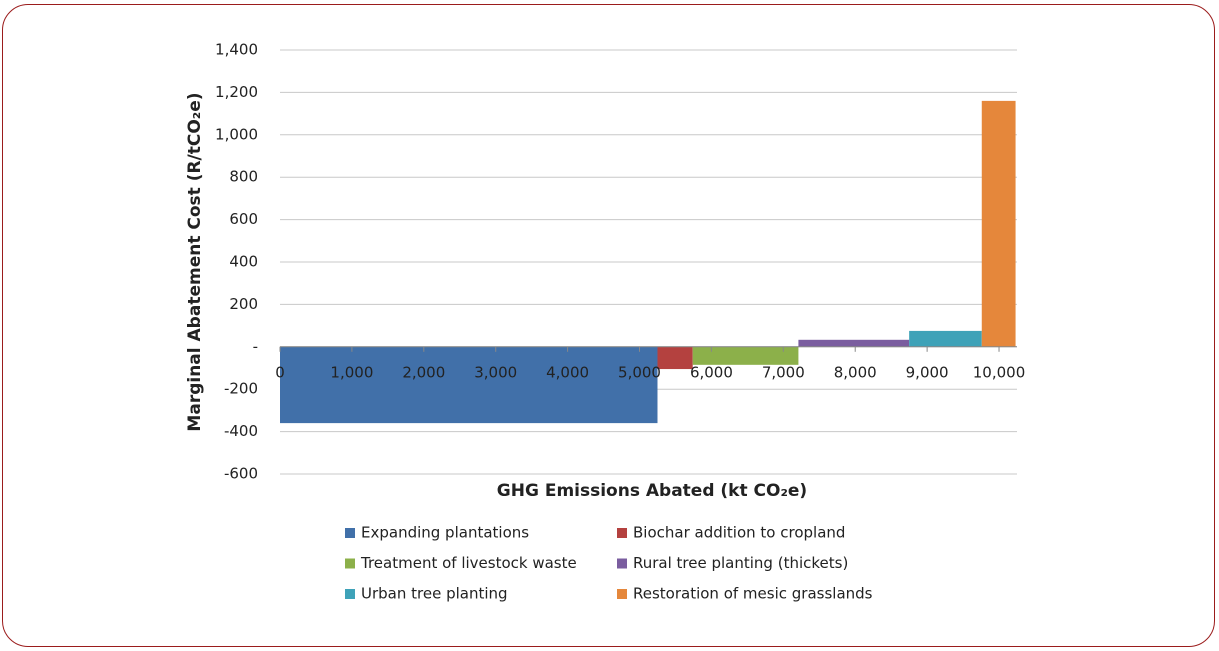 The width and height of the screenshot is (1219, 651). What do you see at coordinates (753, 594) in the screenshot?
I see `legend-label: Restoration of mesic grasslands` at bounding box center [753, 594].